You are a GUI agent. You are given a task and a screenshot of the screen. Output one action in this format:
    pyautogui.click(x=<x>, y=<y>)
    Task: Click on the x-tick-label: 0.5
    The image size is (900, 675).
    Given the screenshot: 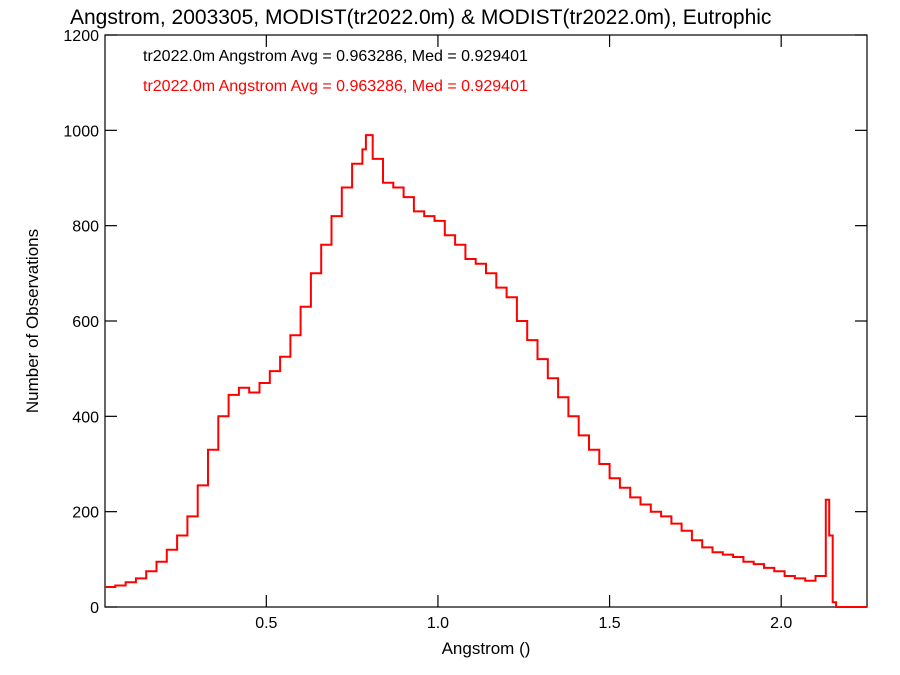 What is the action you would take?
    pyautogui.click(x=266, y=623)
    